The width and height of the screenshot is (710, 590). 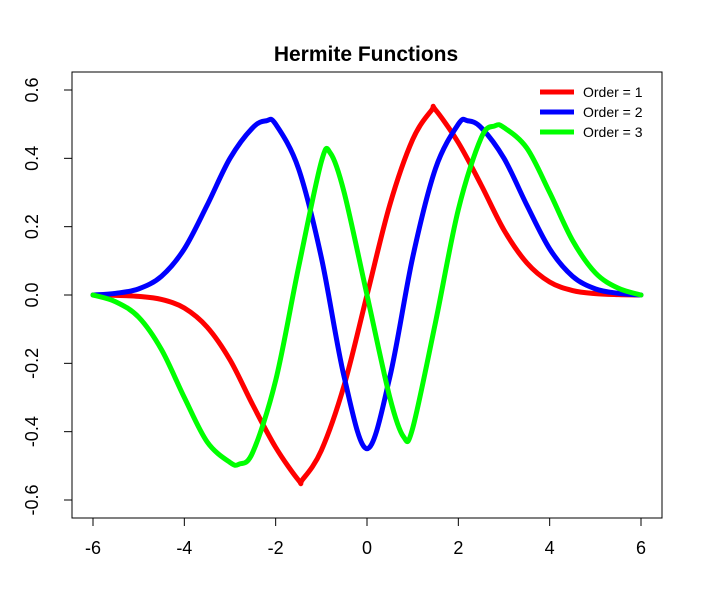 I want to click on x-tick-label: 0, so click(x=367, y=548).